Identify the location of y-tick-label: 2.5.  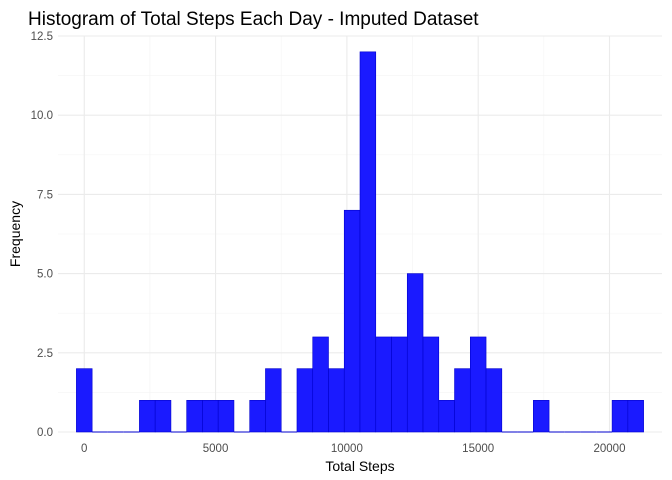
(45, 354).